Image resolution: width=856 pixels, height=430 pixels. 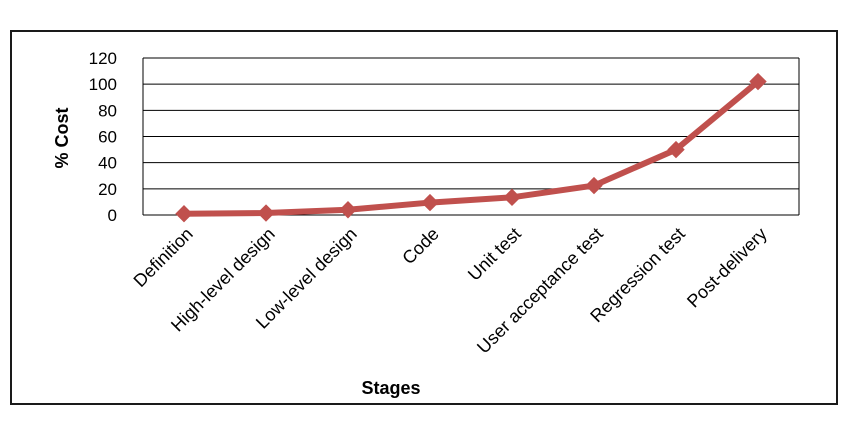 I want to click on y-tick-label: 100, so click(x=103, y=84).